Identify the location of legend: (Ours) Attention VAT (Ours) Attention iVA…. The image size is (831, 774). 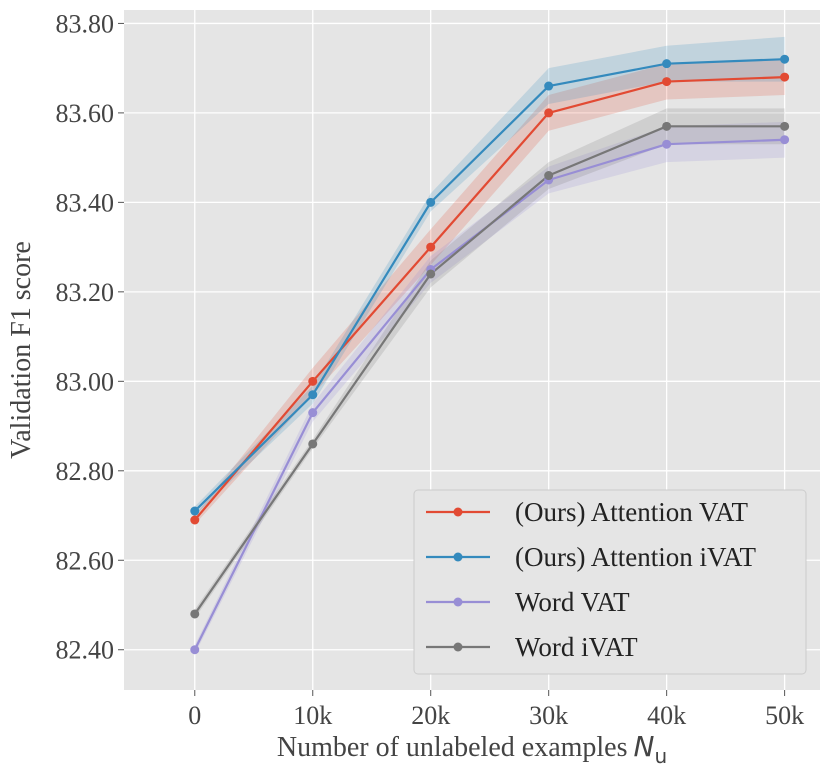
(610, 582).